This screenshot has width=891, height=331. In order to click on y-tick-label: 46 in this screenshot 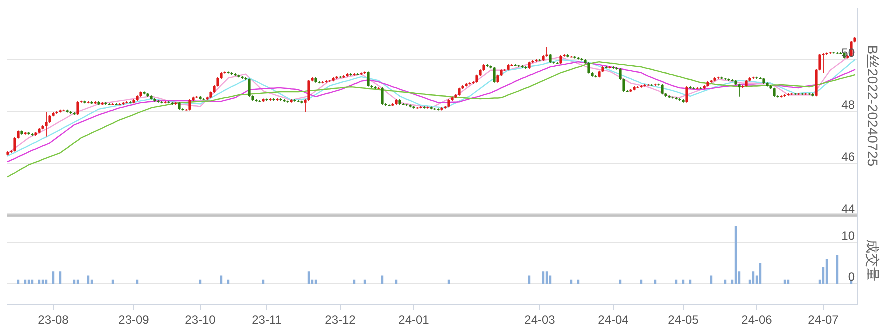, I will do `click(849, 157)`.